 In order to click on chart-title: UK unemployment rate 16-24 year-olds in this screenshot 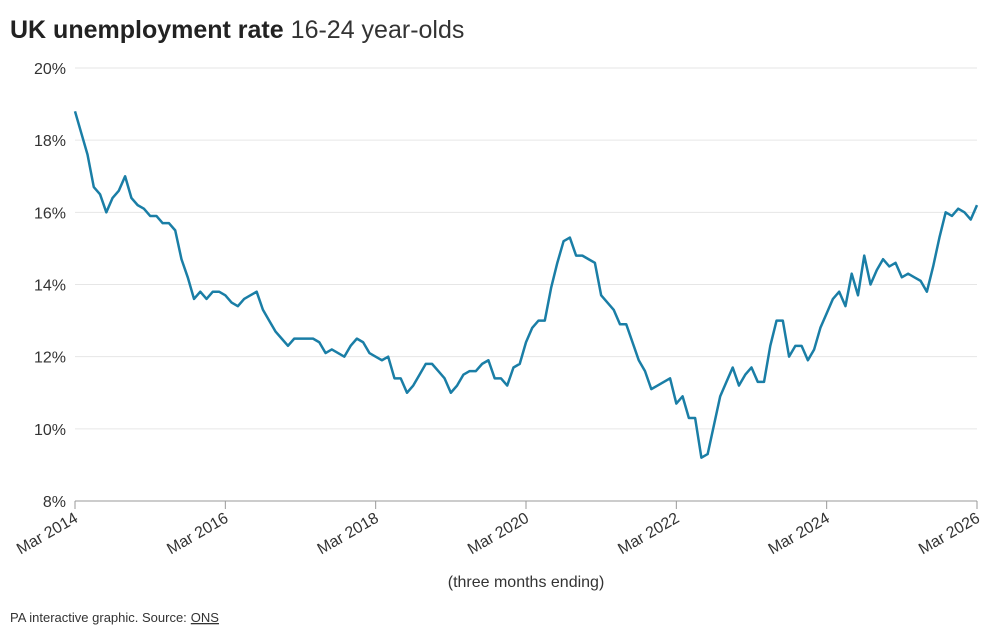, I will do `click(237, 30)`.